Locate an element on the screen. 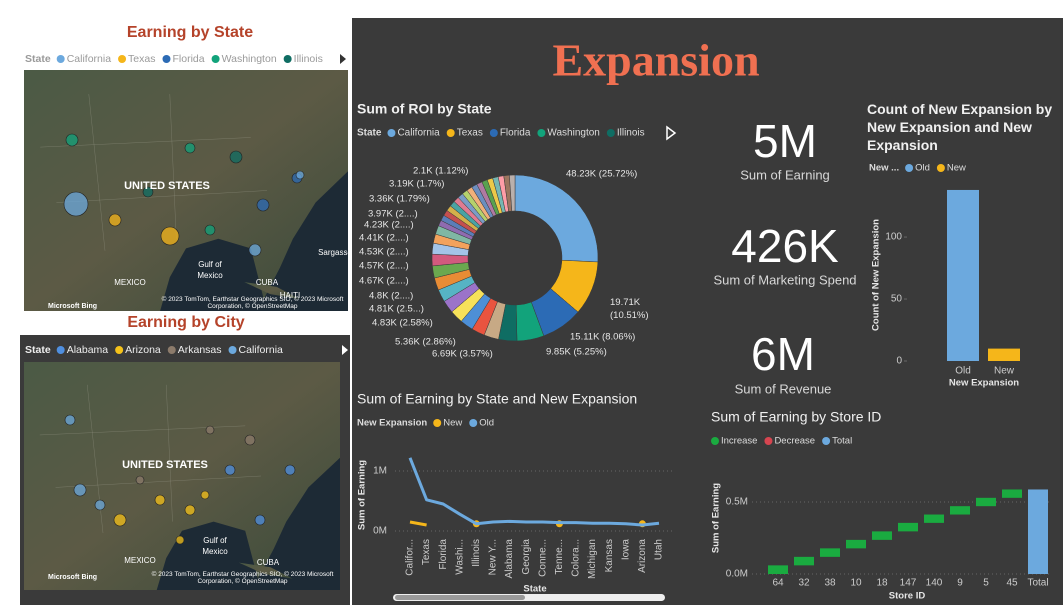  kpi-value: 6M is located at coordinates (783, 354).